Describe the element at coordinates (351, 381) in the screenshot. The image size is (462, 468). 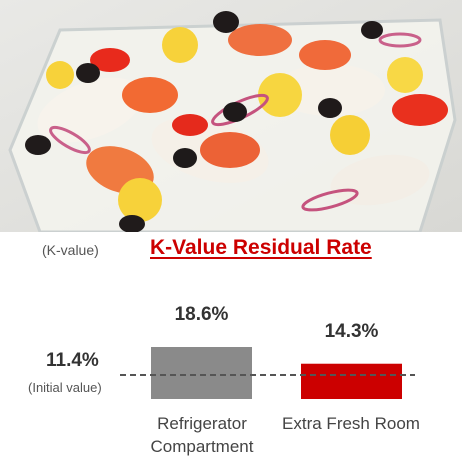
I see `bar-extra-fresh-room` at that location.